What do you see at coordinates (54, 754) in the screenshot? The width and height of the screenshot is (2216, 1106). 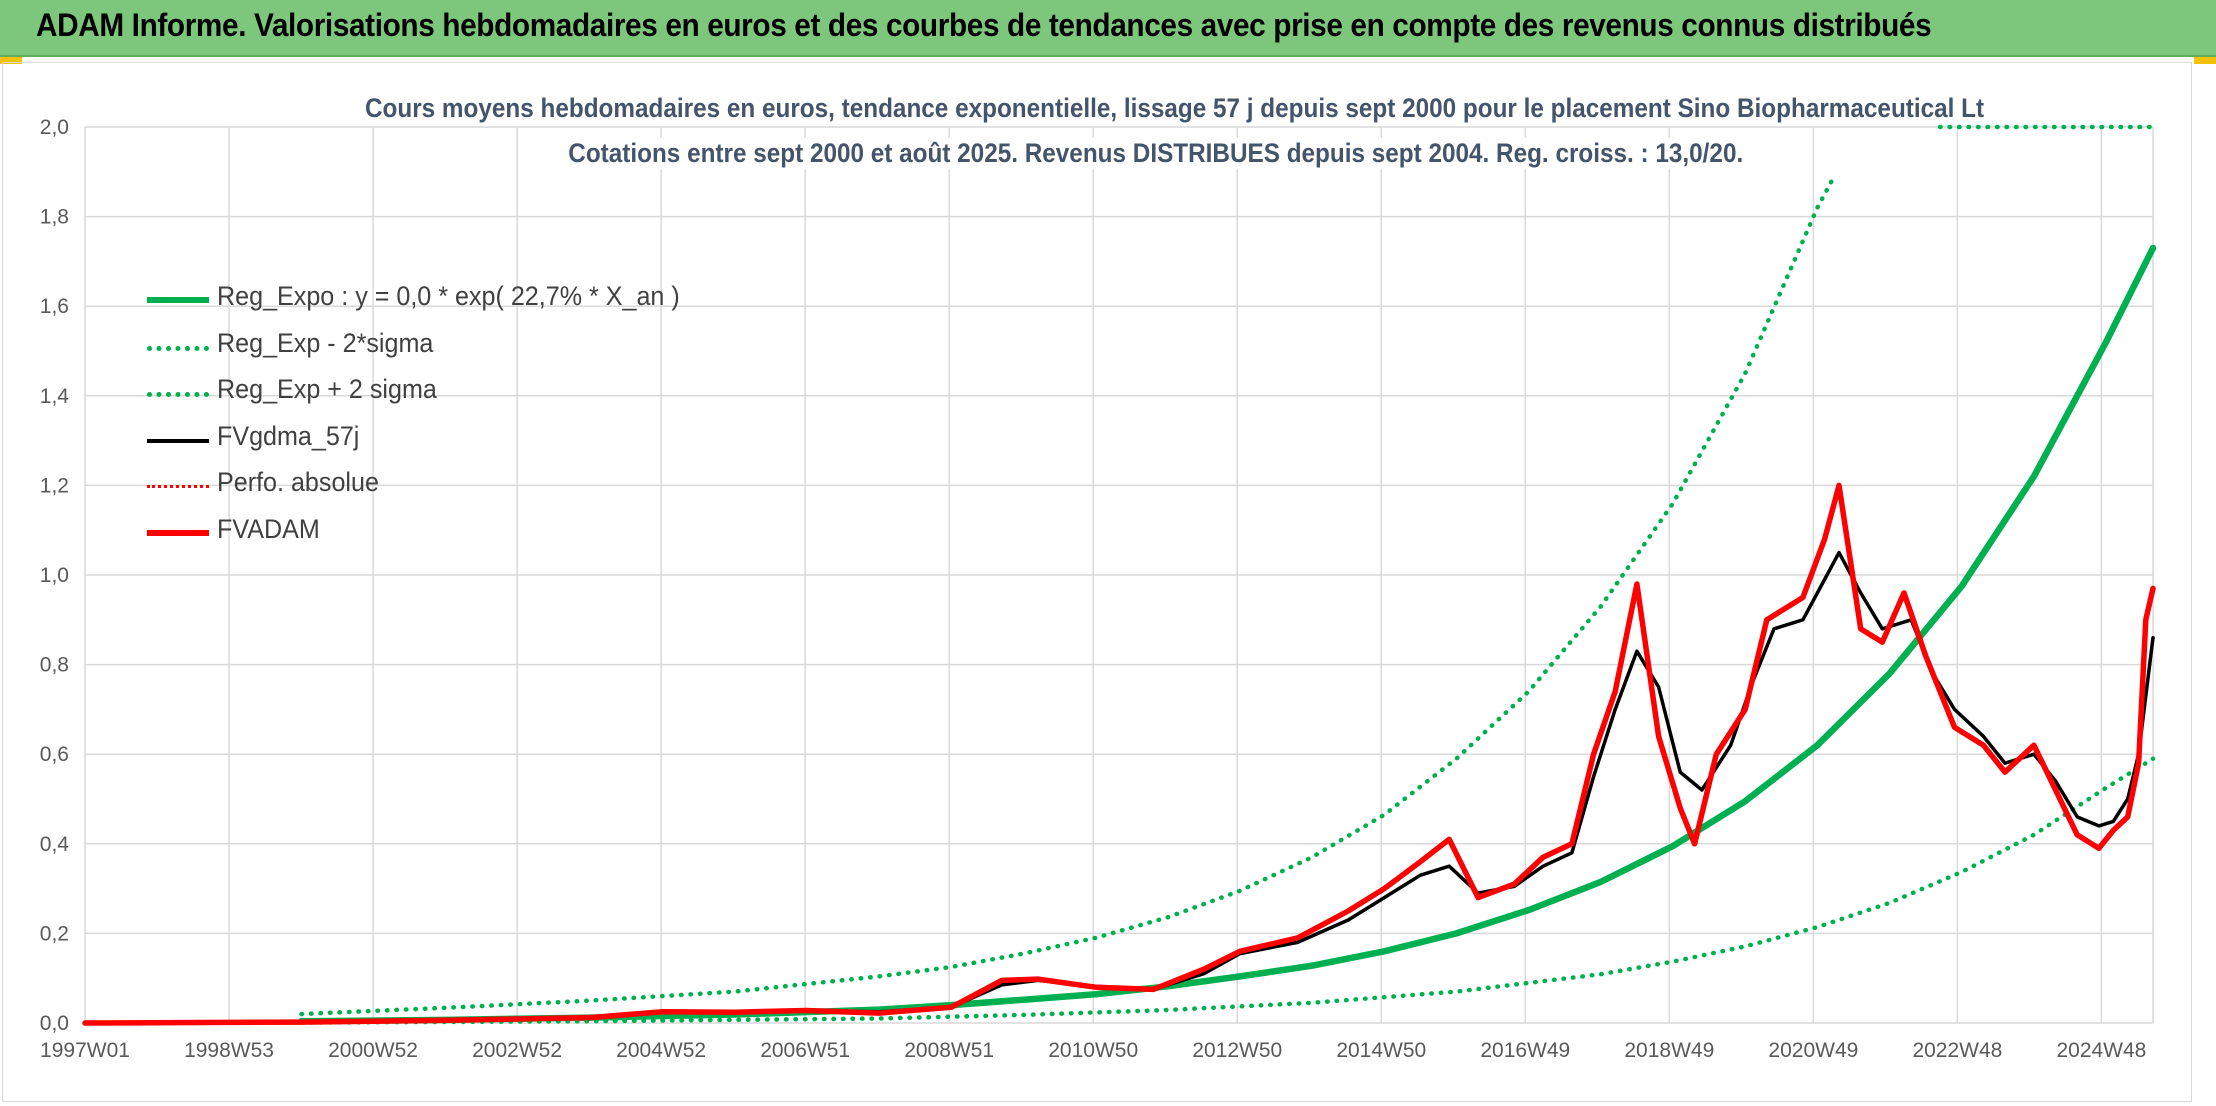 I see `y-tick-label: 0,6` at bounding box center [54, 754].